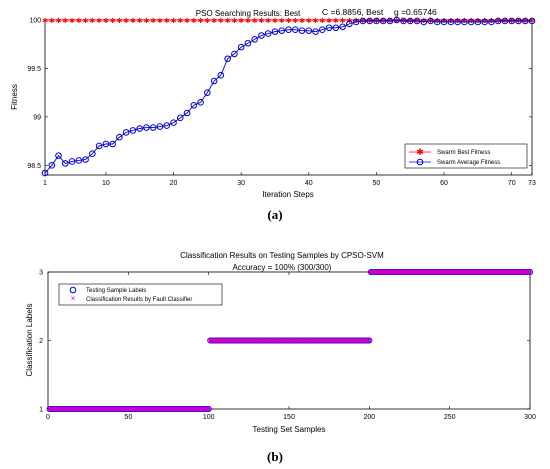  What do you see at coordinates (48, 417) in the screenshot?
I see `chart-b-xtick-label: 0` at bounding box center [48, 417].